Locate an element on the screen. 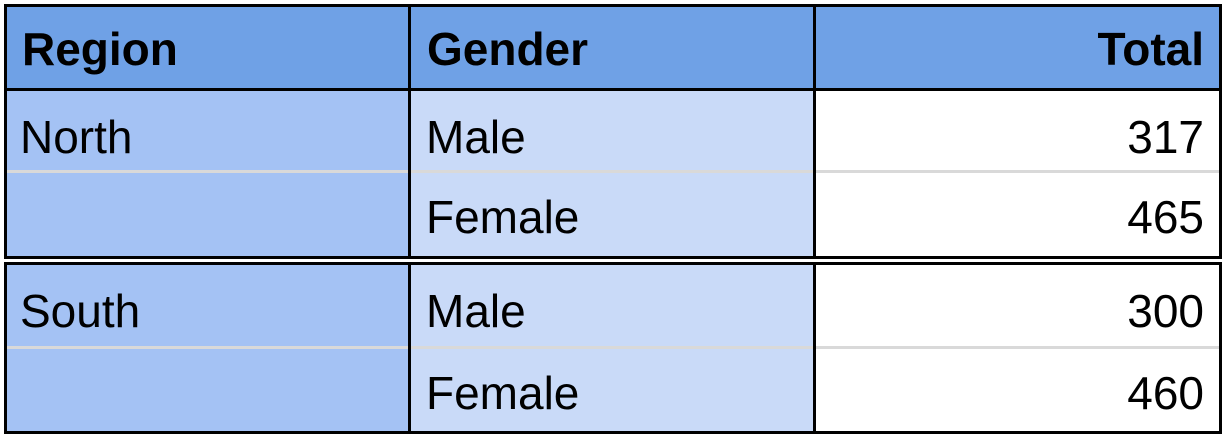  total-cell: 460 is located at coordinates (1018, 391).